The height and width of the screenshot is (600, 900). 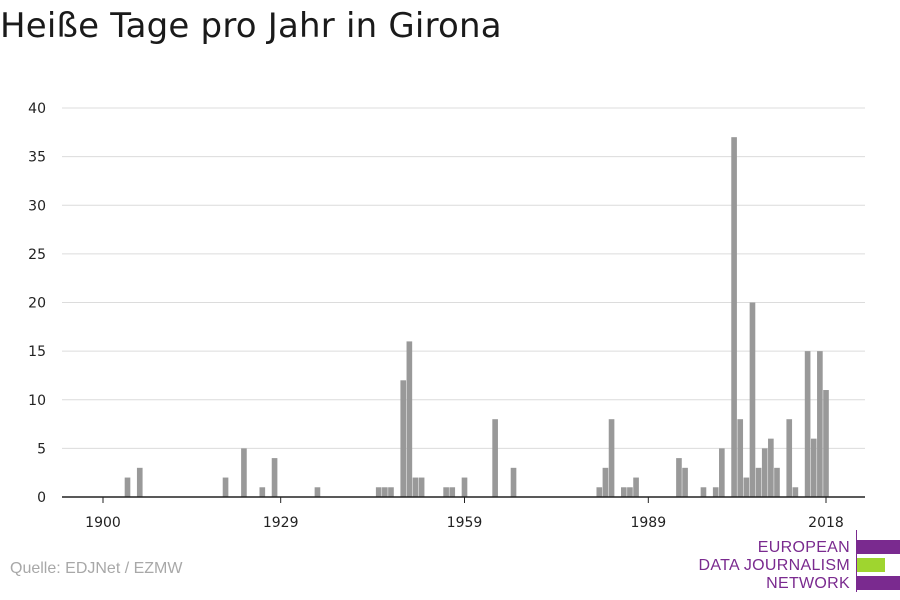 What do you see at coordinates (774, 565) in the screenshot?
I see `logo-line-2: DATA JOURNALISM` at bounding box center [774, 565].